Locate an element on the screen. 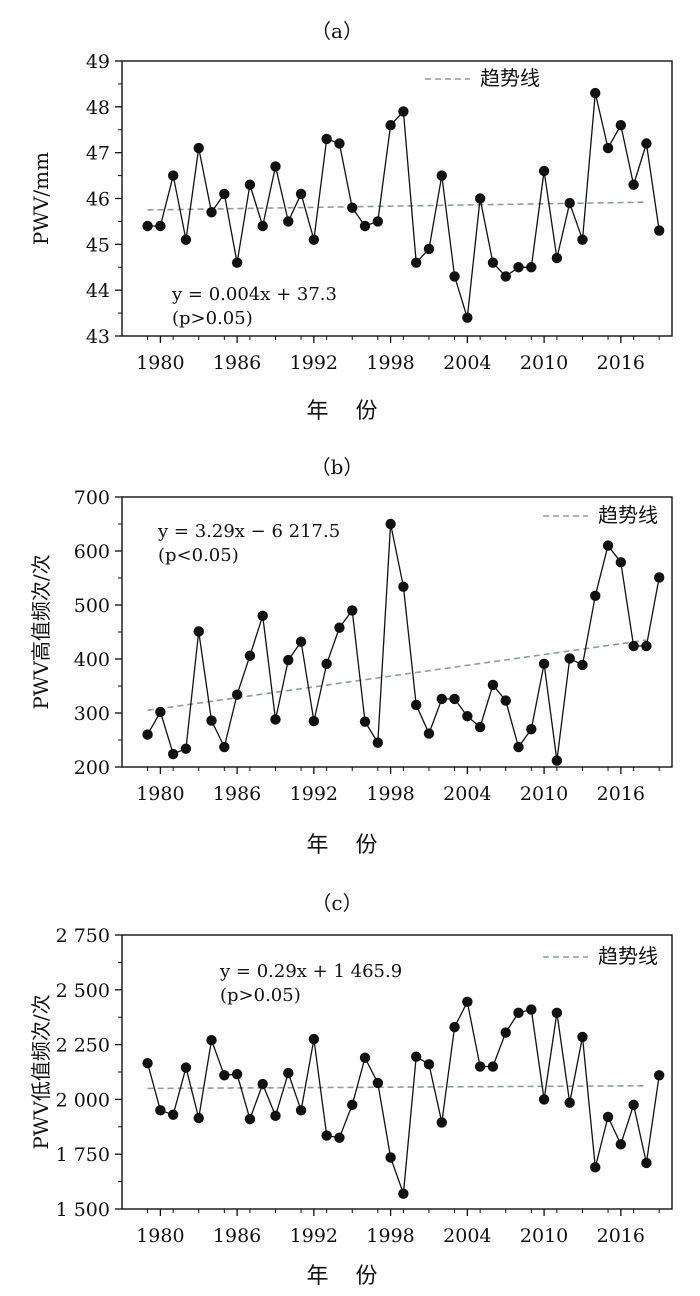  significance-label: (p>0.05) is located at coordinates (212, 318).